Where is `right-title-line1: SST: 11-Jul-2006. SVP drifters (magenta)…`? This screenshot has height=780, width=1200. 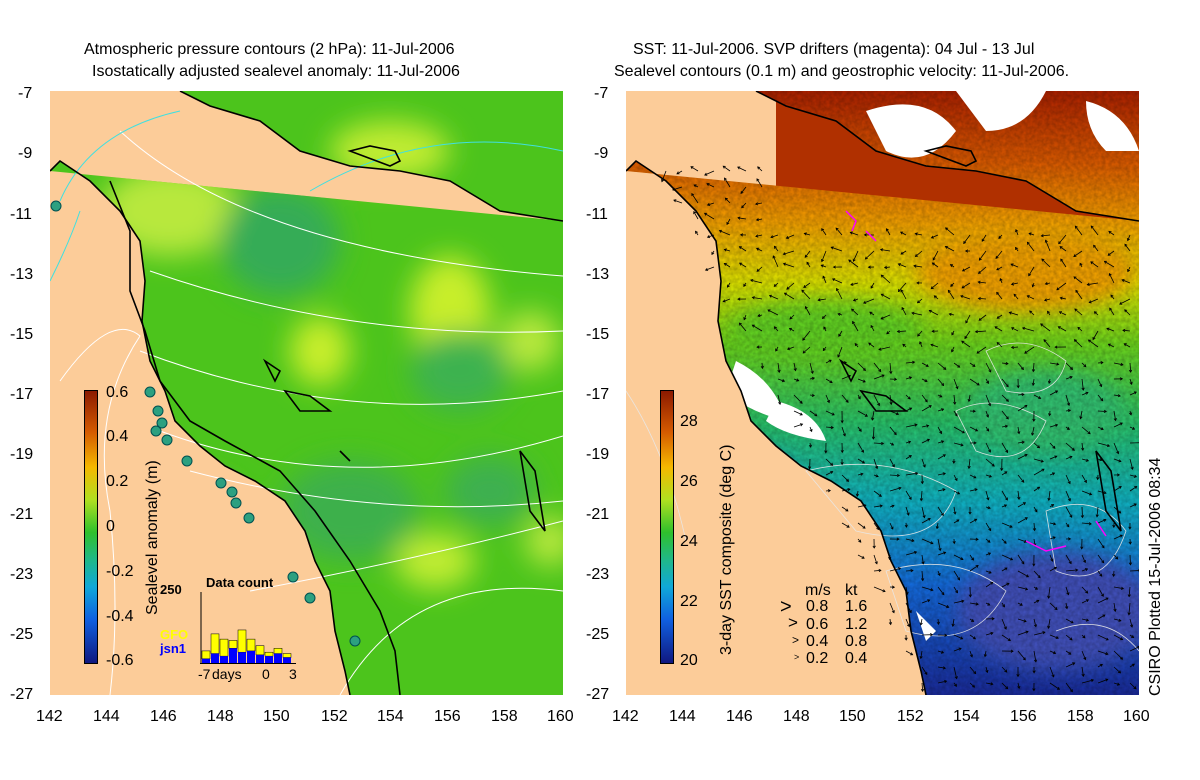 right-title-line1: SST: 11-Jul-2006. SVP drifters (magenta)… is located at coordinates (834, 49).